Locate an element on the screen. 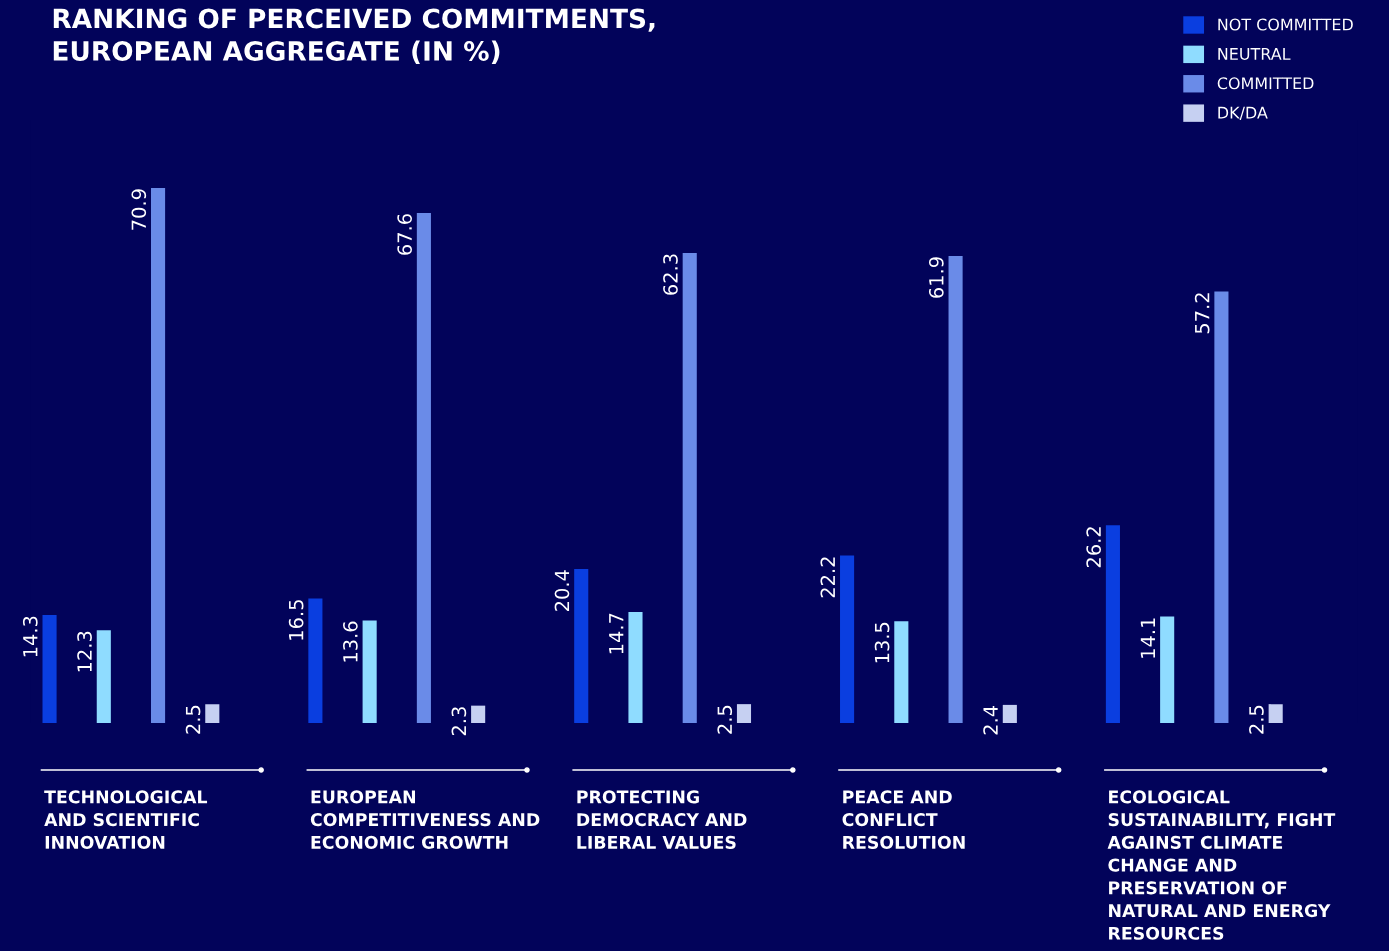 This screenshot has width=1389, height=951. data-label: 26.2 is located at coordinates (1094, 547).